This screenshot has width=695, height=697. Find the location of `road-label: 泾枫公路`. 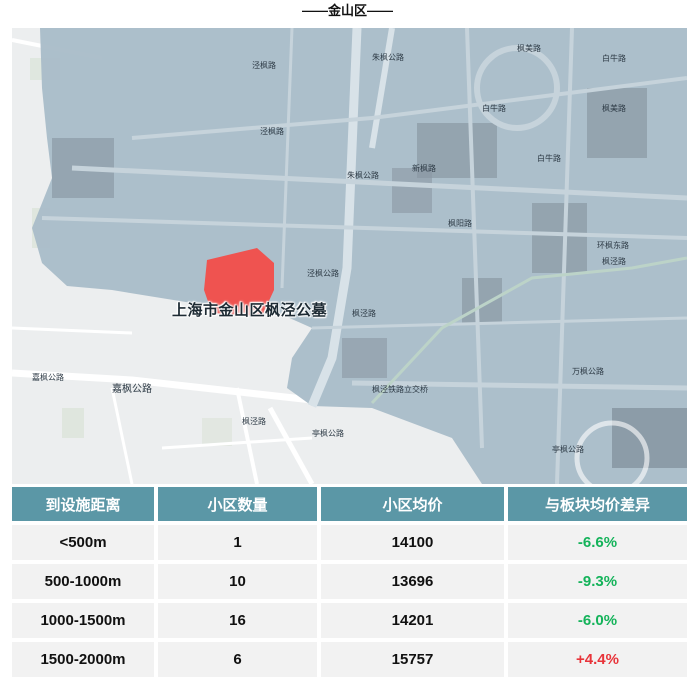

road-label: 泾枫公路 is located at coordinates (323, 273).